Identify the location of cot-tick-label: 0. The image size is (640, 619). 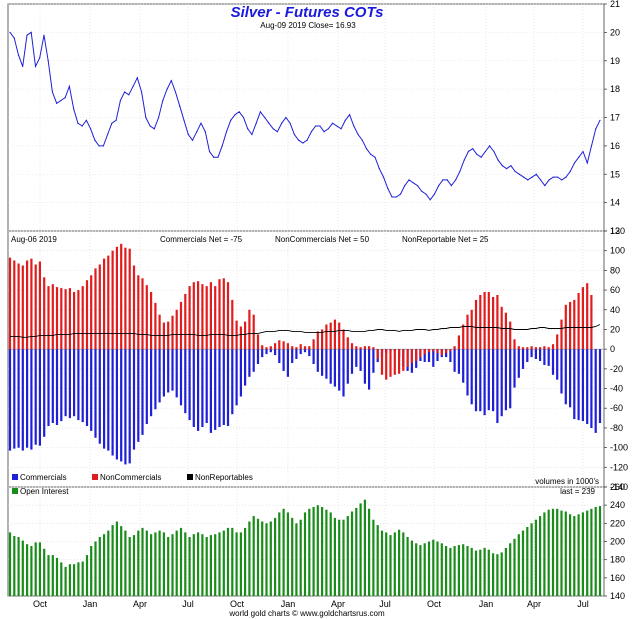
(612, 349).